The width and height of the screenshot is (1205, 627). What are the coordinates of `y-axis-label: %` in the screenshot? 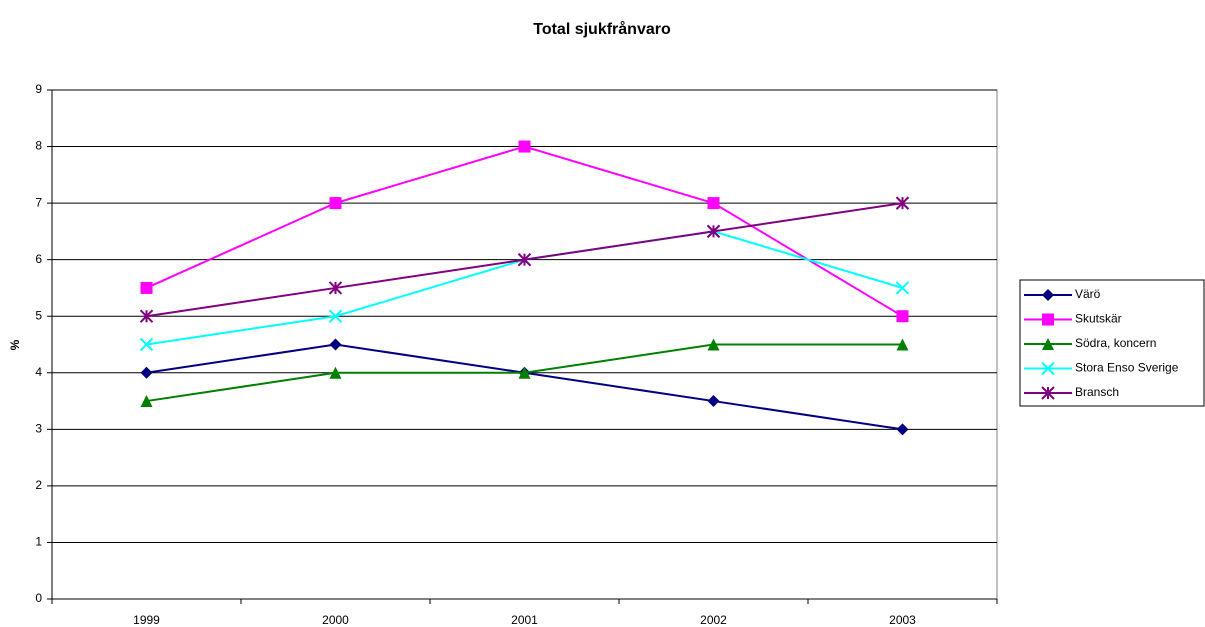 It's located at (15, 344).